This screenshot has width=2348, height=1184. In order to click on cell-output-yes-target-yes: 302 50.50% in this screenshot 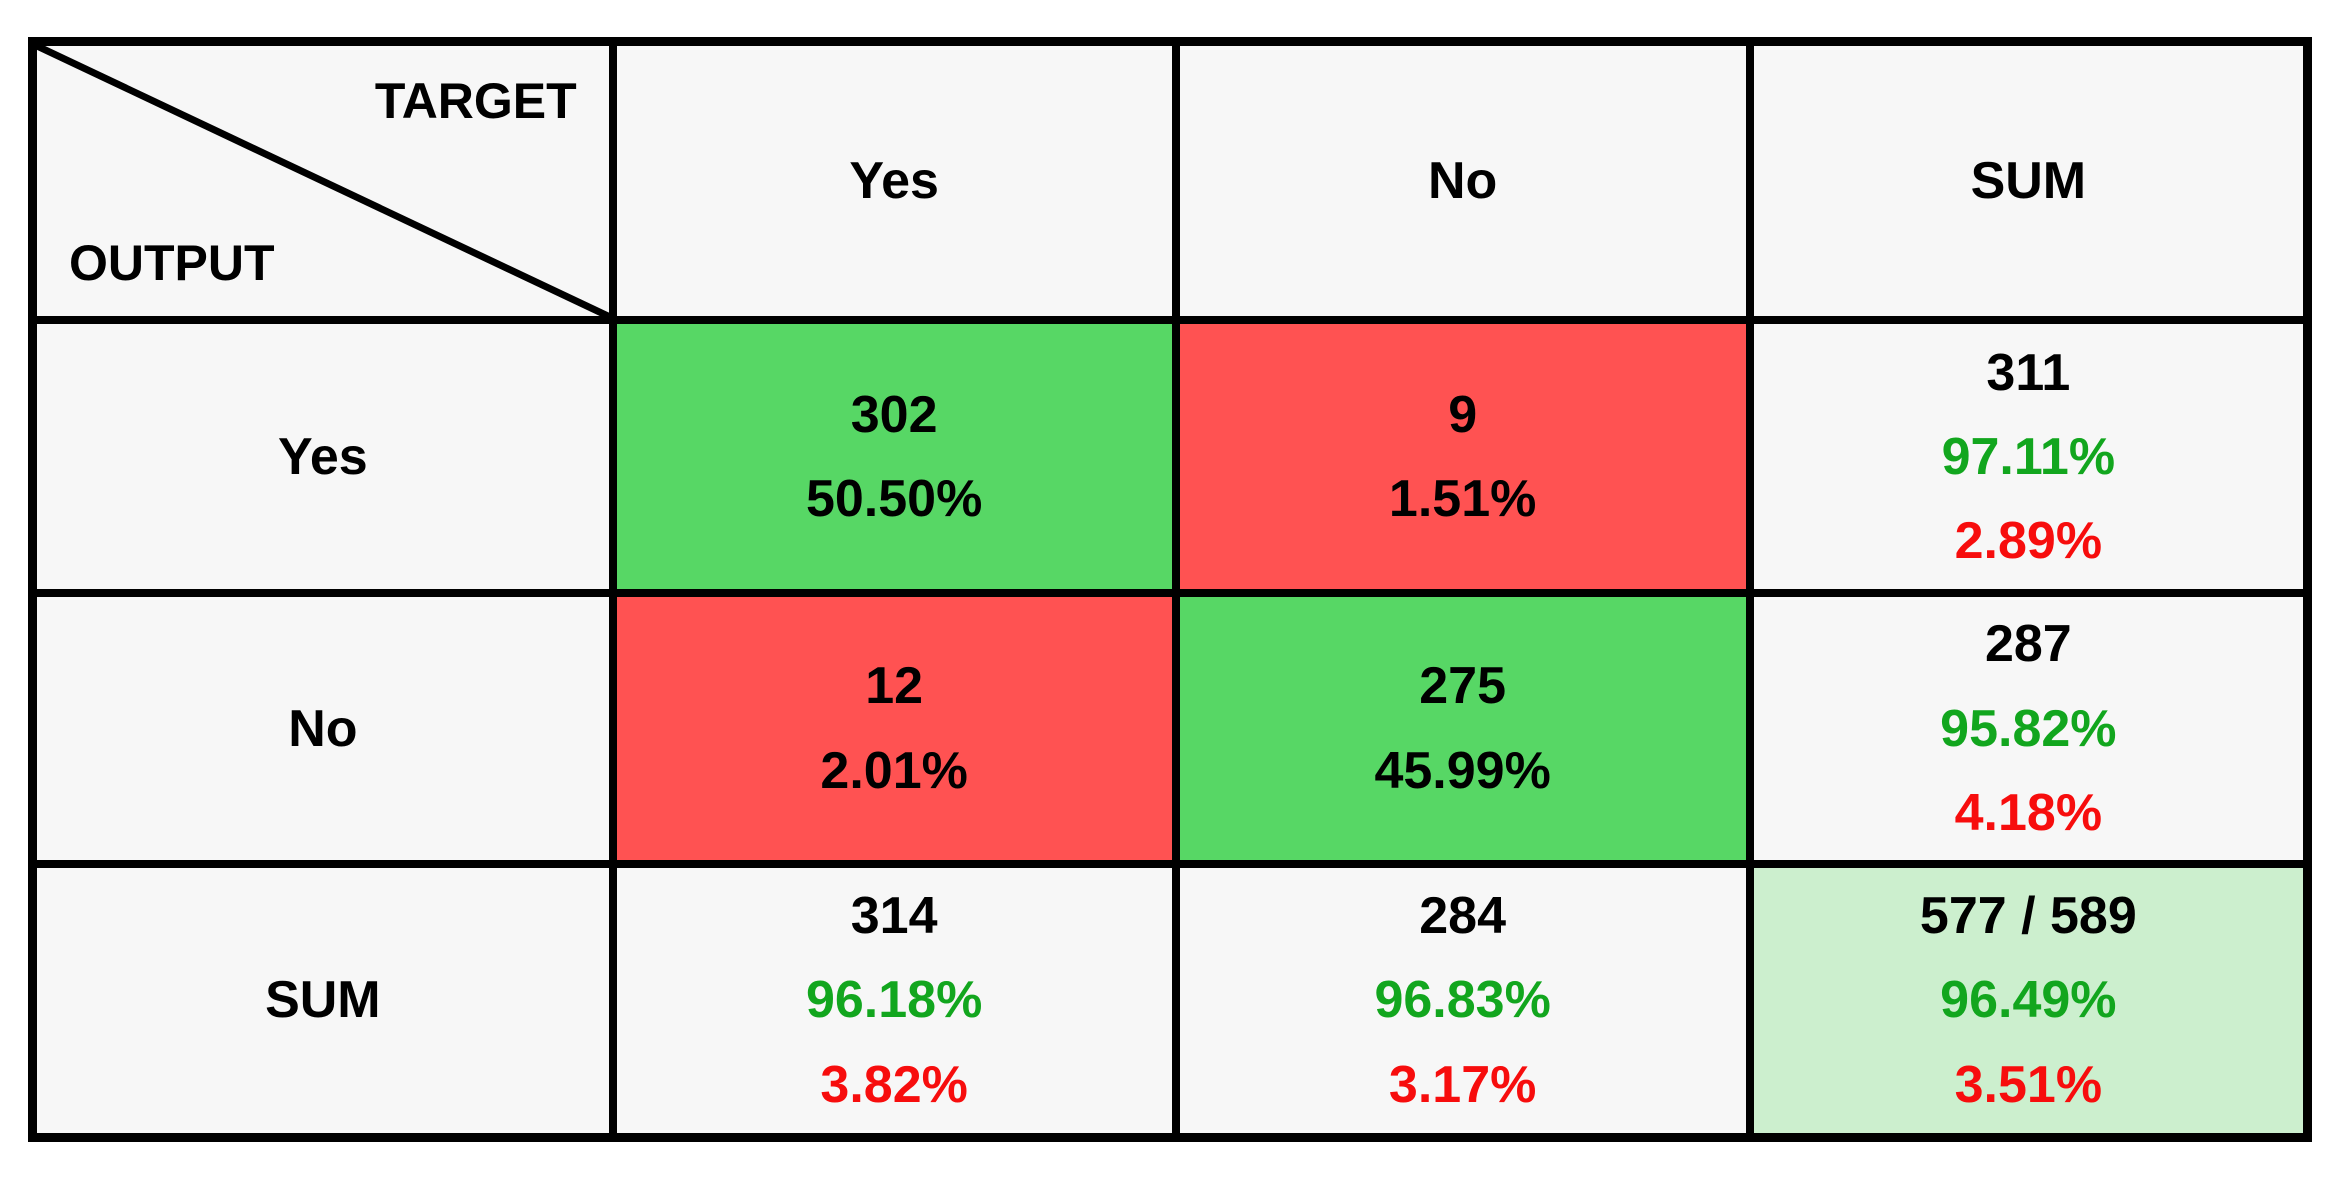, I will do `click(894, 457)`.